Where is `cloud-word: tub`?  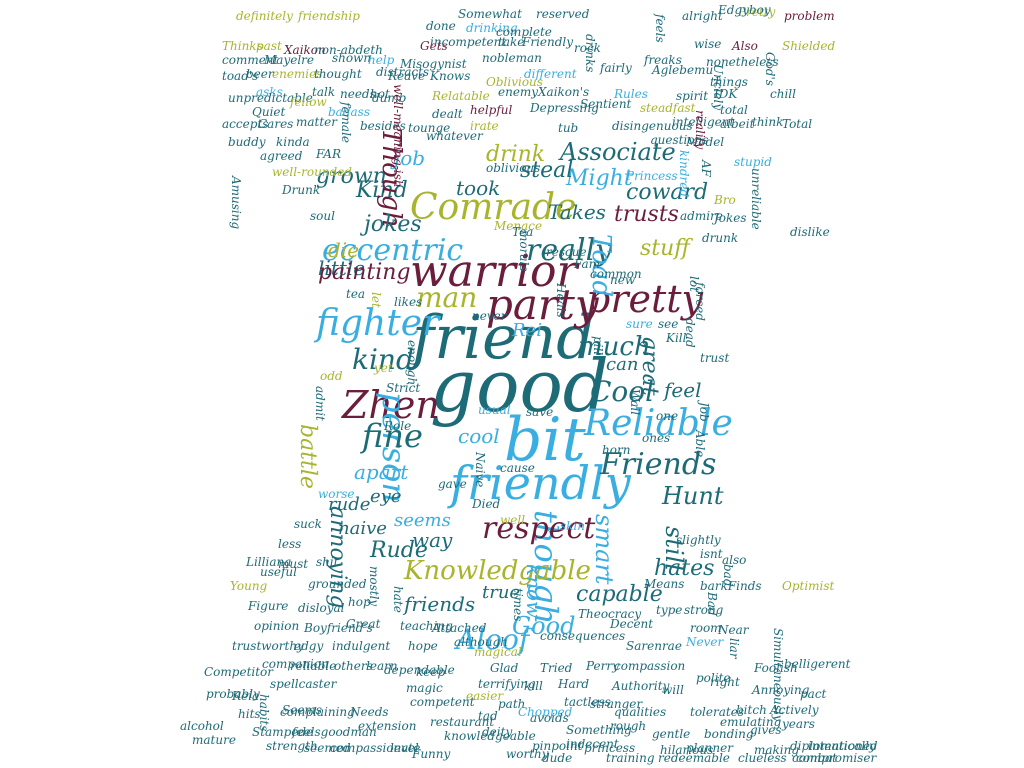
cloud-word: tub is located at coordinates (568, 128).